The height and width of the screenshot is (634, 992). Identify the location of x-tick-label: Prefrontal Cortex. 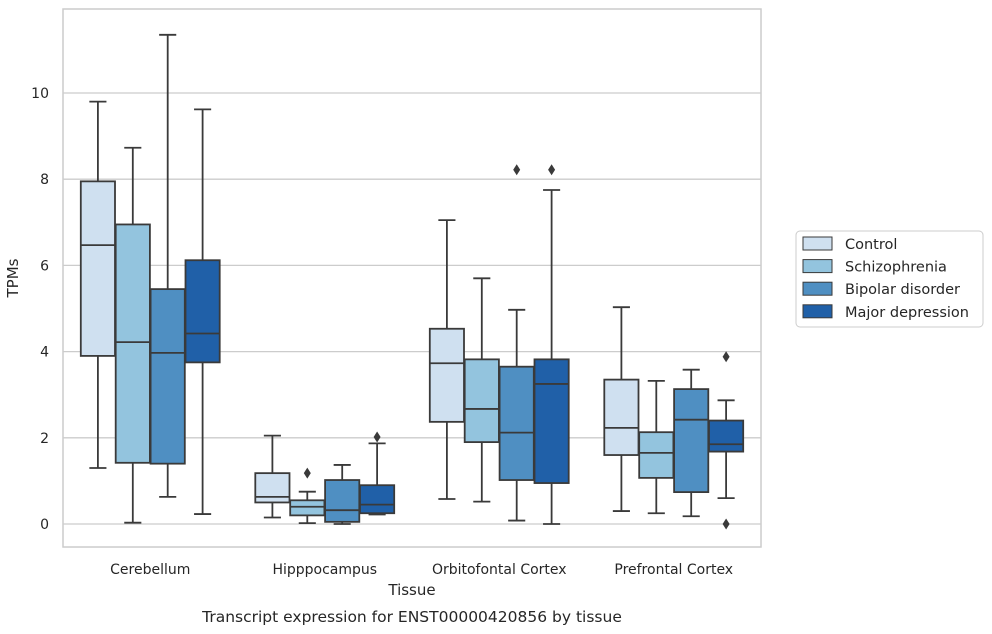
(673, 570).